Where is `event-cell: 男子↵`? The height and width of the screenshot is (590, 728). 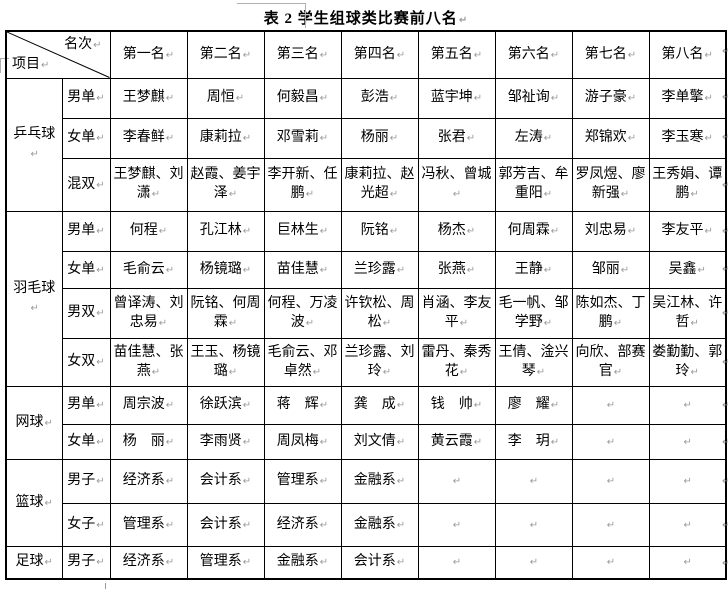 event-cell: 男子↵ is located at coordinates (86, 562).